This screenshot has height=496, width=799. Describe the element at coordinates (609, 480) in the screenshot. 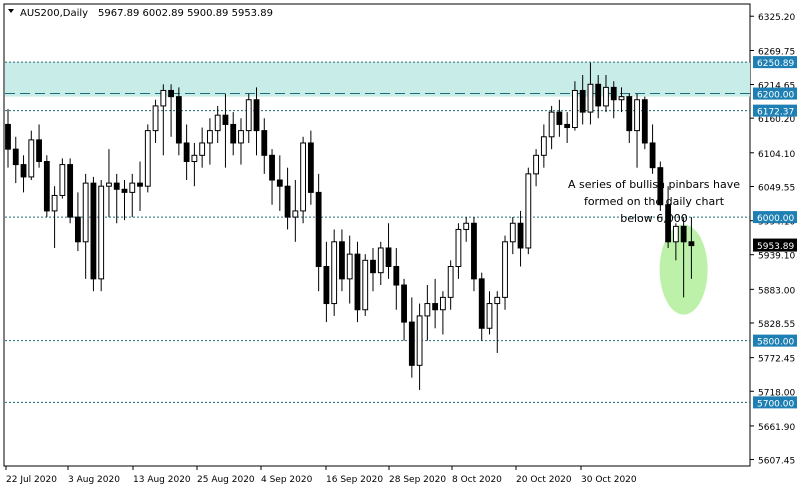

I see `x-tick-label: 30 Oct 2020` at that location.